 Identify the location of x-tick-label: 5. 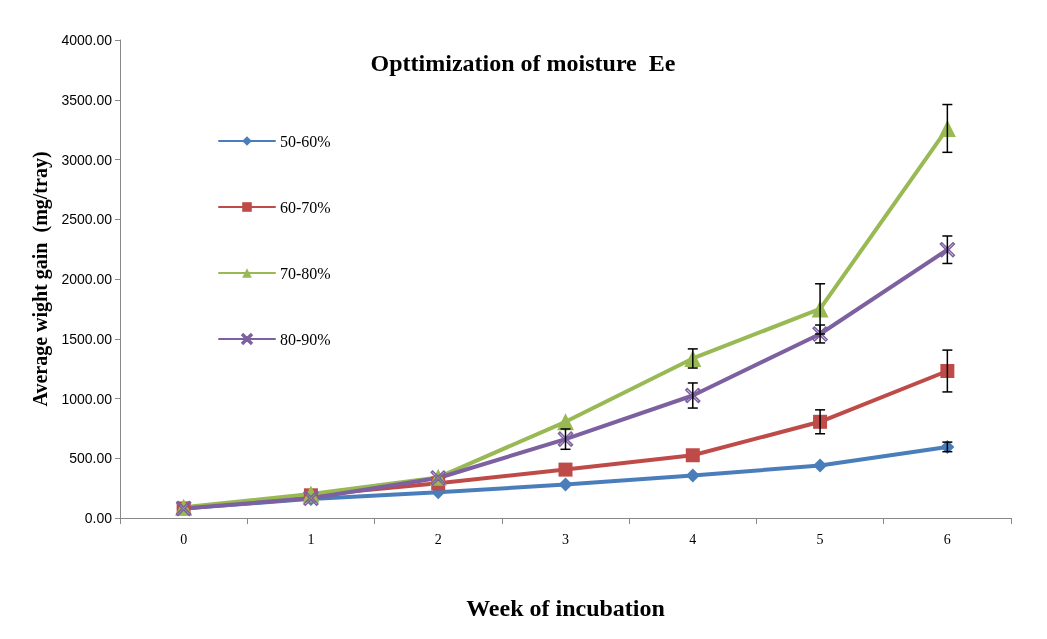
(820, 539).